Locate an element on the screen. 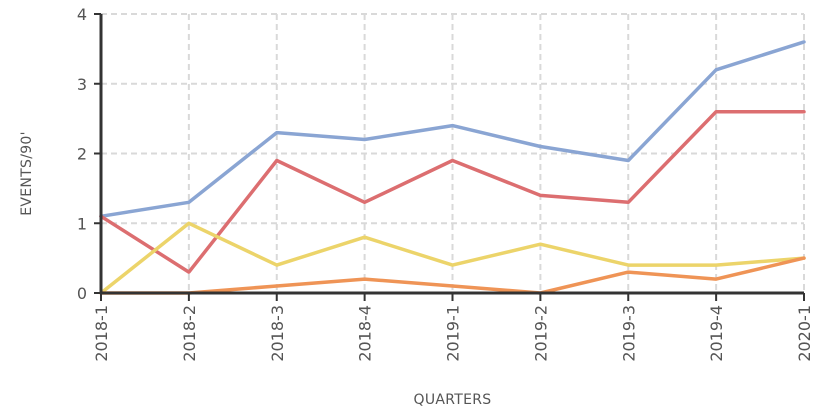  y-tick-labels: 0 1 2 3 4 is located at coordinates (82, 154).